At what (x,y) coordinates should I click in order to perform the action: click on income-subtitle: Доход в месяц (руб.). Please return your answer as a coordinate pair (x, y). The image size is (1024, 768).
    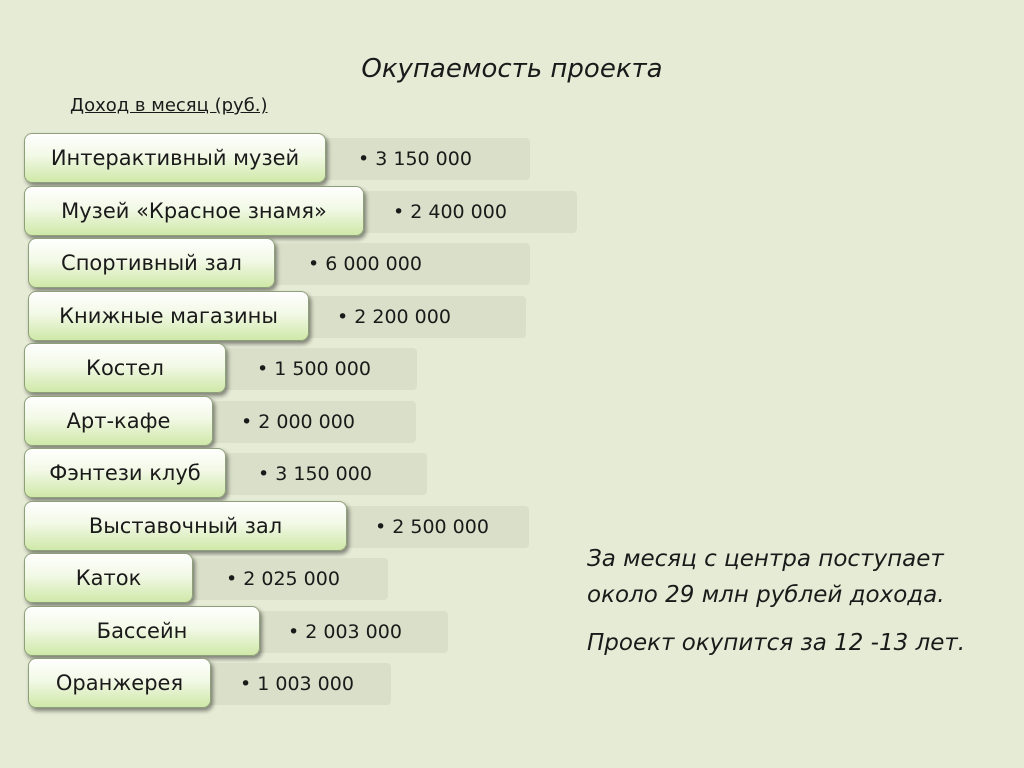
    Looking at the image, I should click on (169, 105).